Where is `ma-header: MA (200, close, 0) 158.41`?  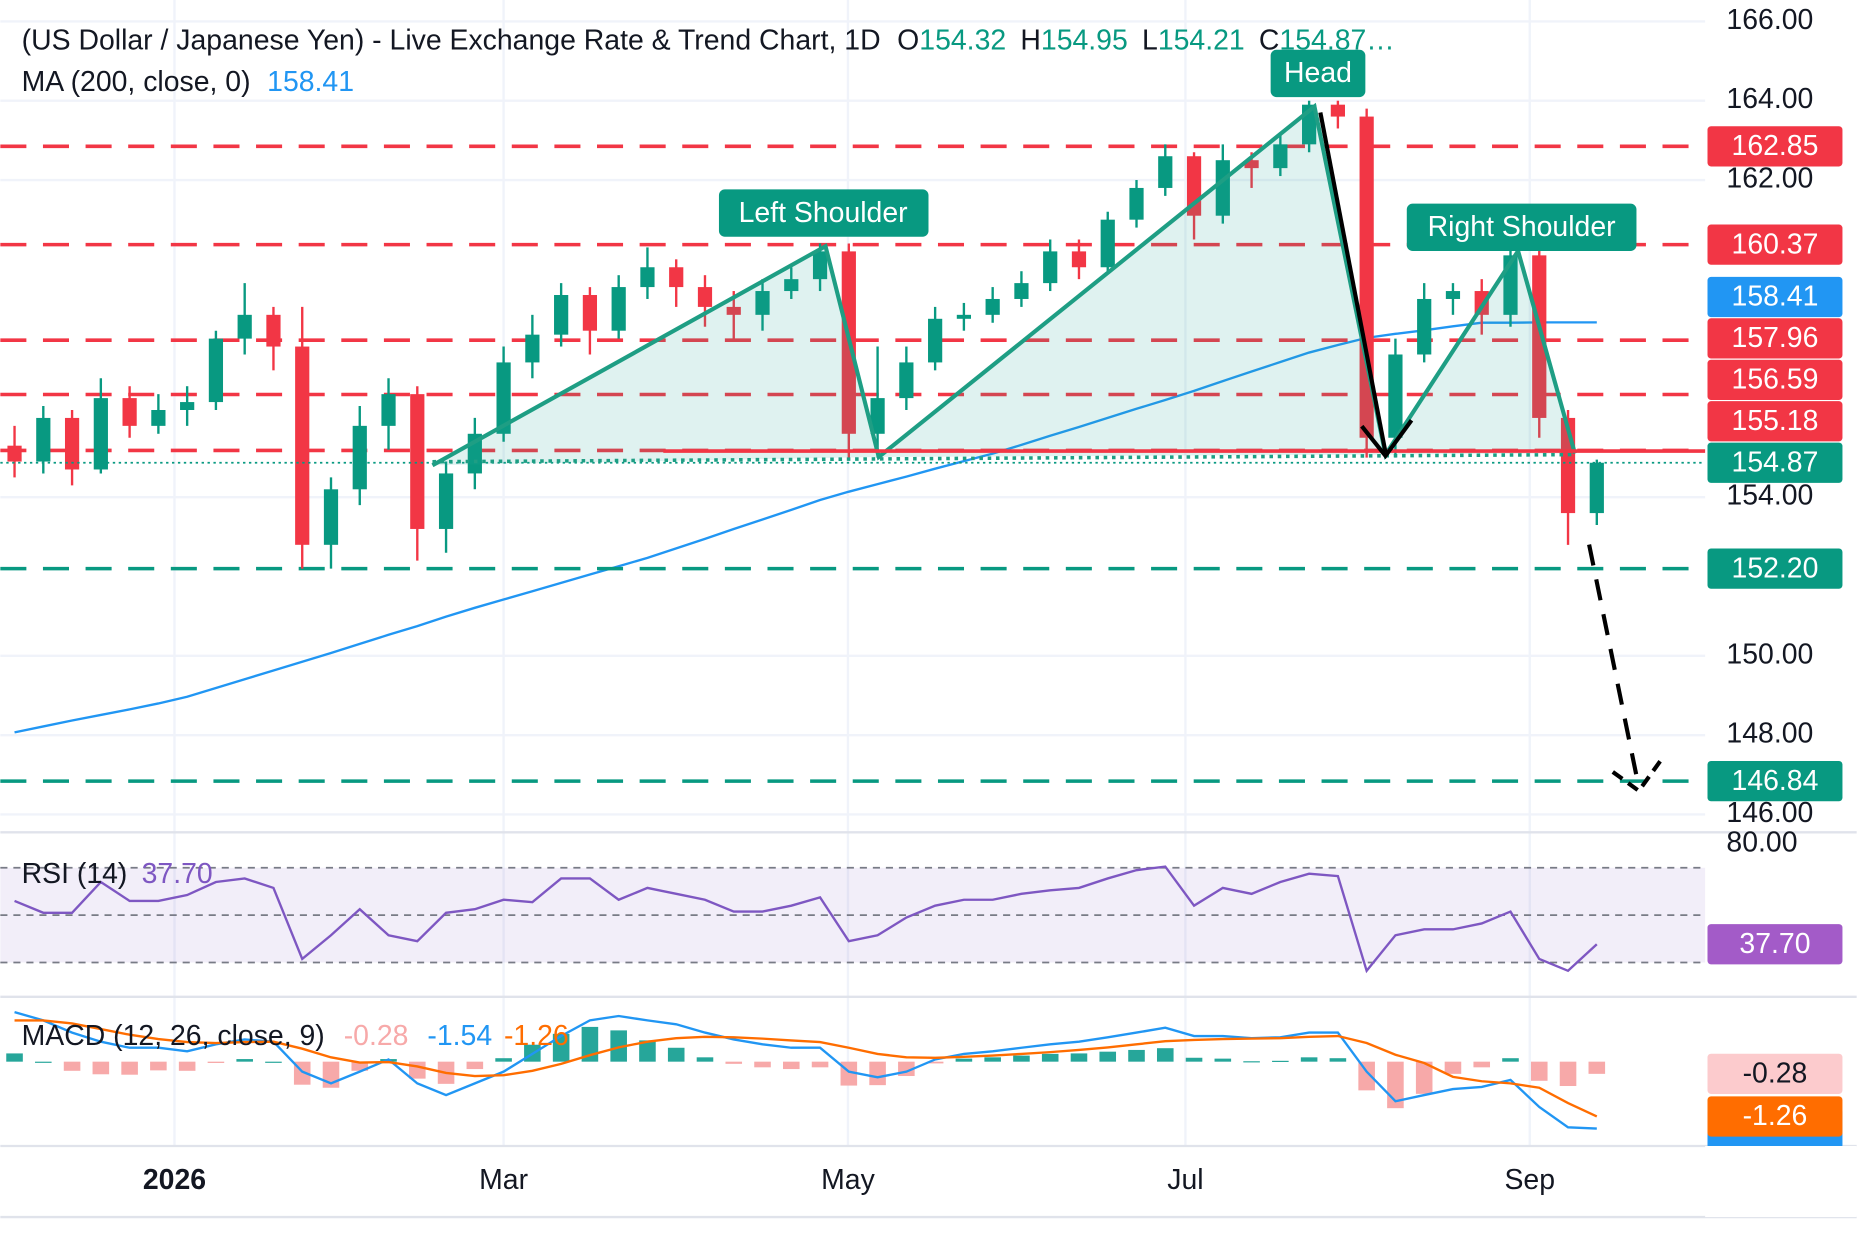 ma-header: MA (200, close, 0) 158.41 is located at coordinates (188, 81).